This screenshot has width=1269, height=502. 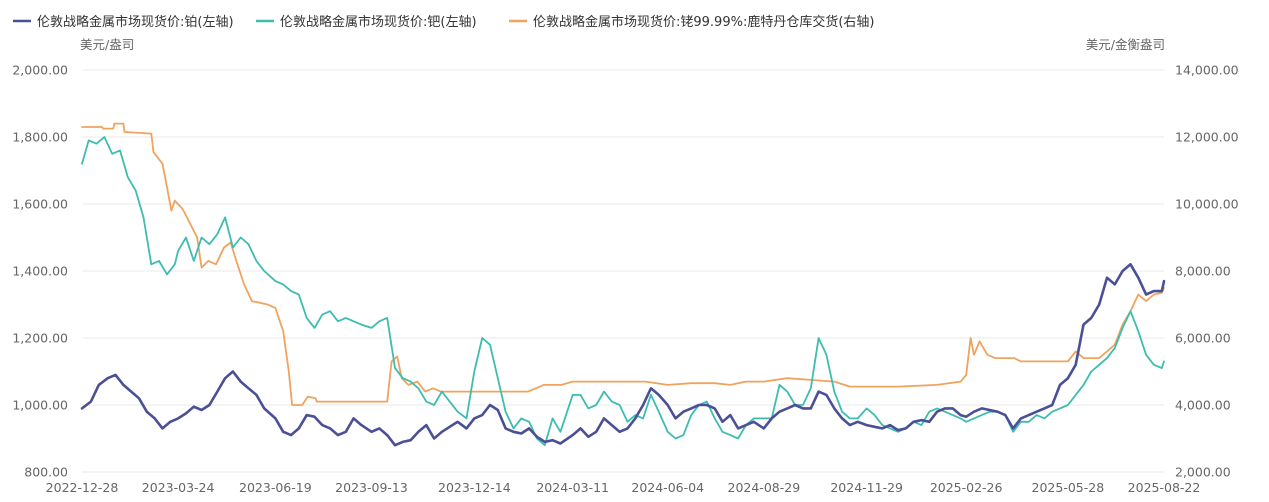 I want to click on x-tick-label: 2024-06-04, so click(x=667, y=487).